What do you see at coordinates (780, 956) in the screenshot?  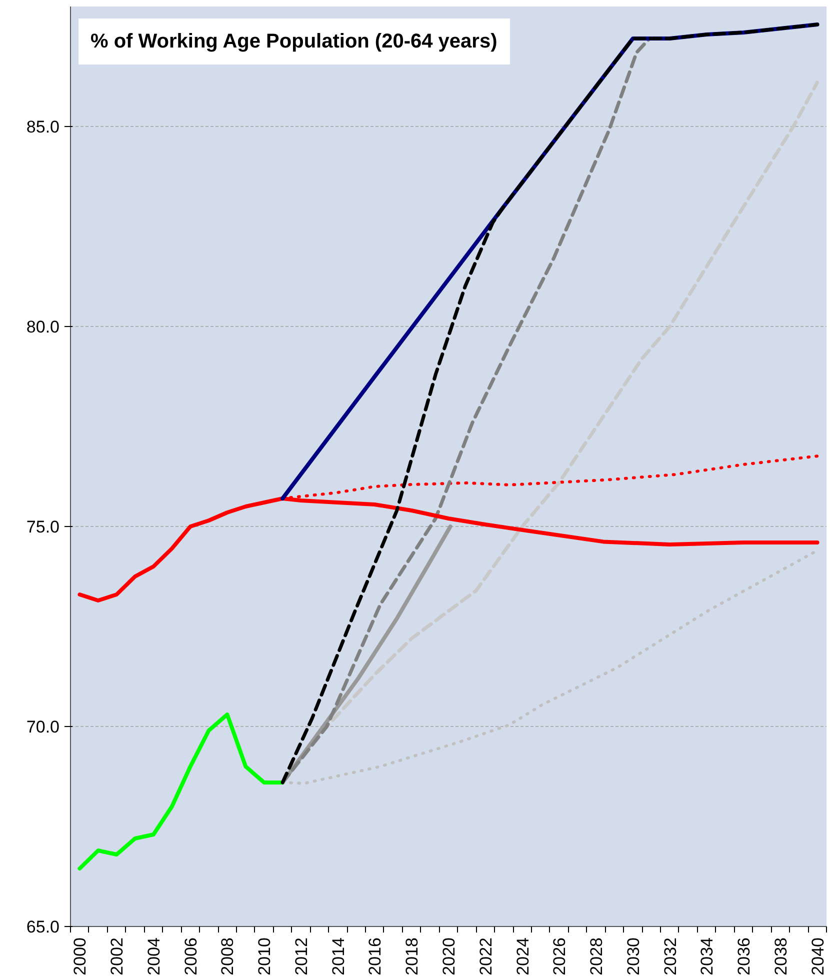 I see `x-tick-label: 2038` at bounding box center [780, 956].